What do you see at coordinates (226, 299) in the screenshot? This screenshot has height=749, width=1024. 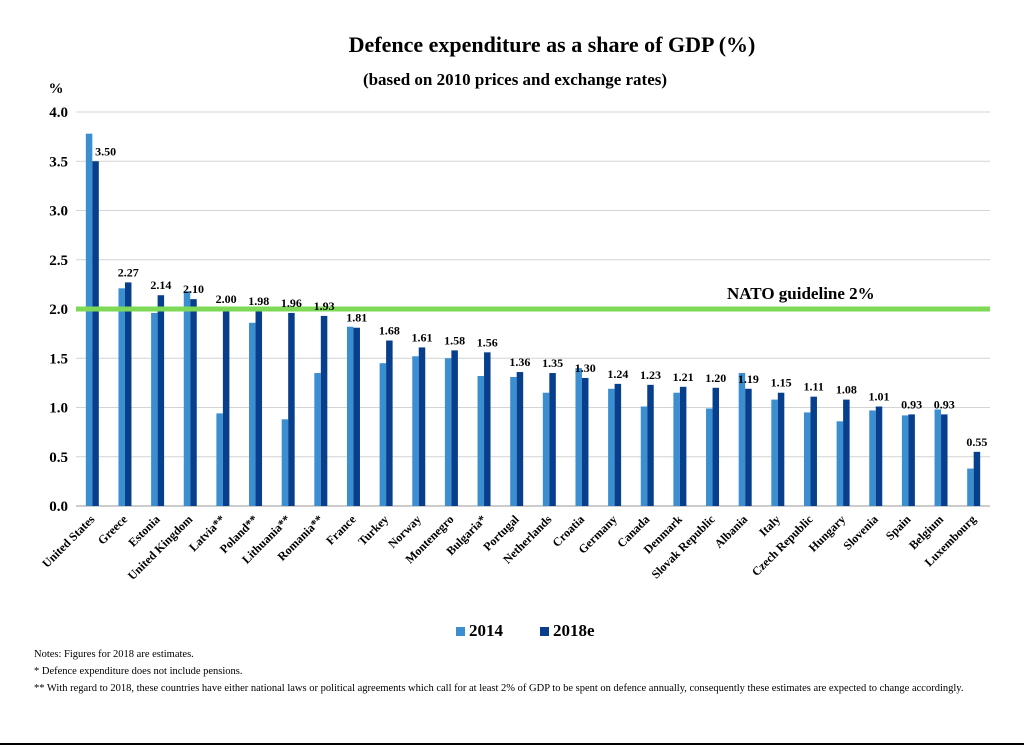 I see `data-label: 2.00` at bounding box center [226, 299].